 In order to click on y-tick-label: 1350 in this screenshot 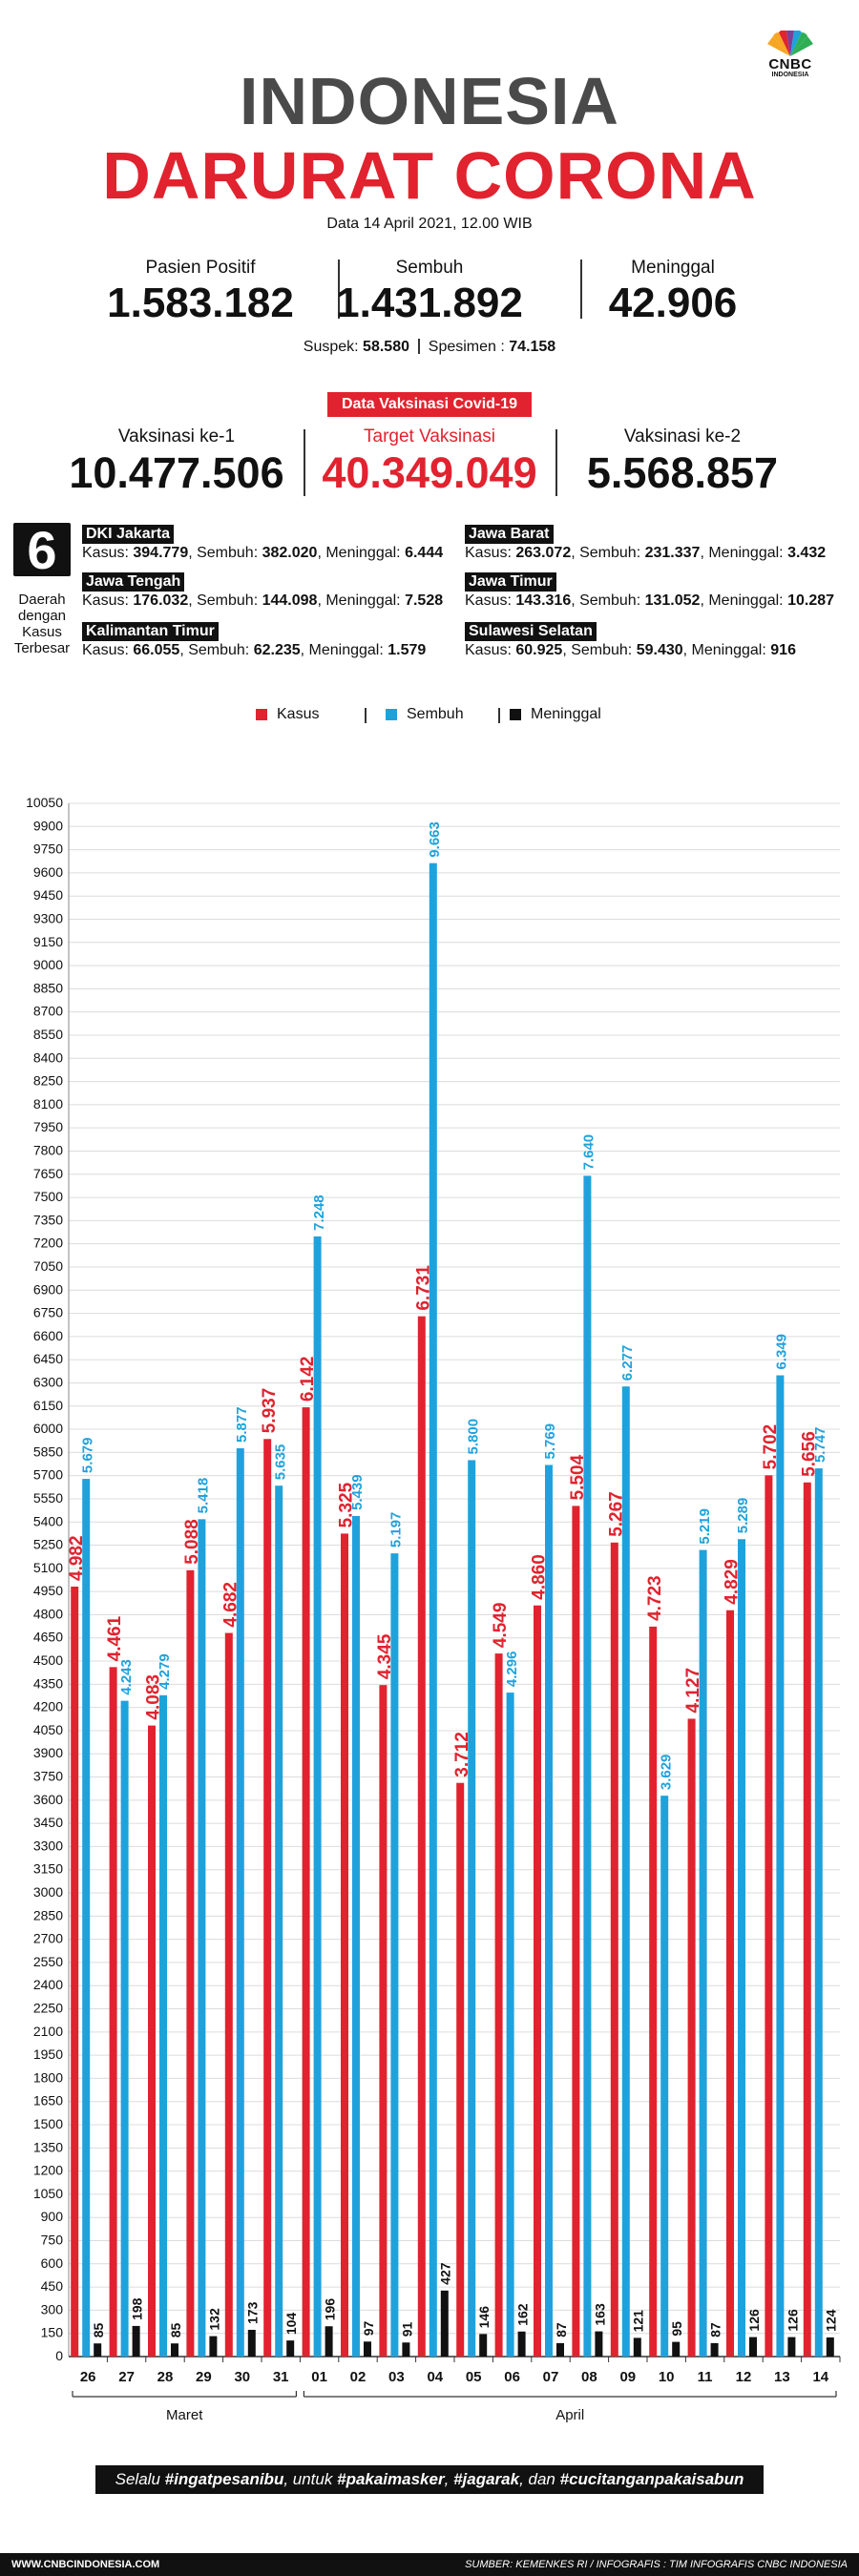, I will do `click(48, 2146)`.